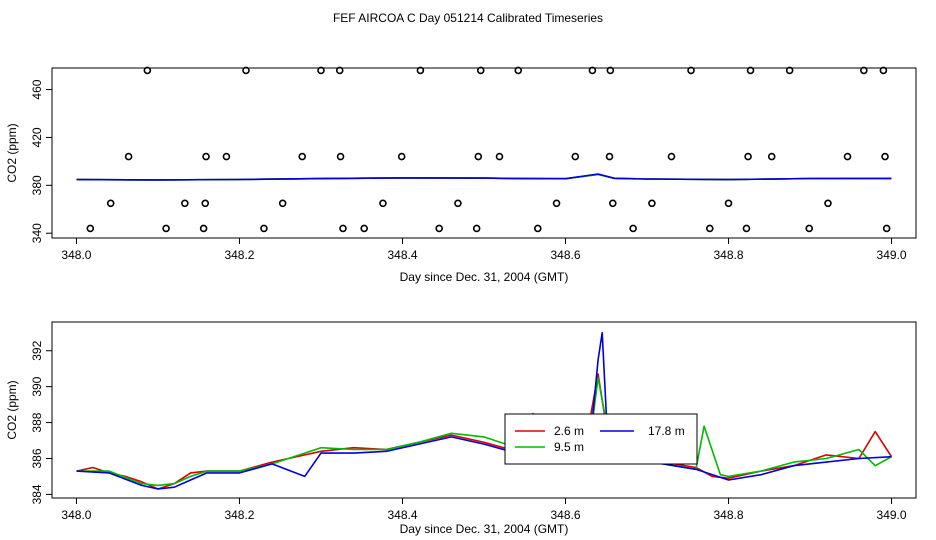 The image size is (936, 540). I want to click on bottom-x-tick-label: 348.8, so click(729, 515).